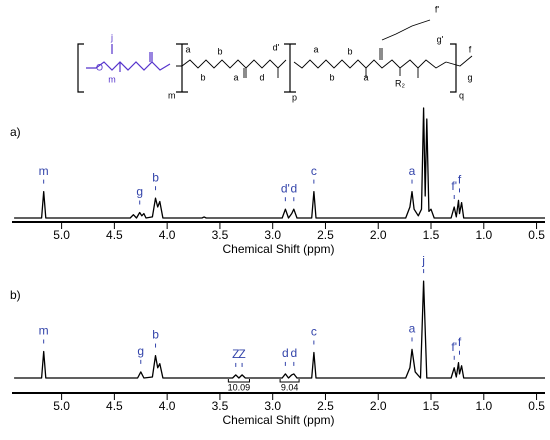 The image size is (550, 440). I want to click on integral-label: 9.04, so click(290, 387).